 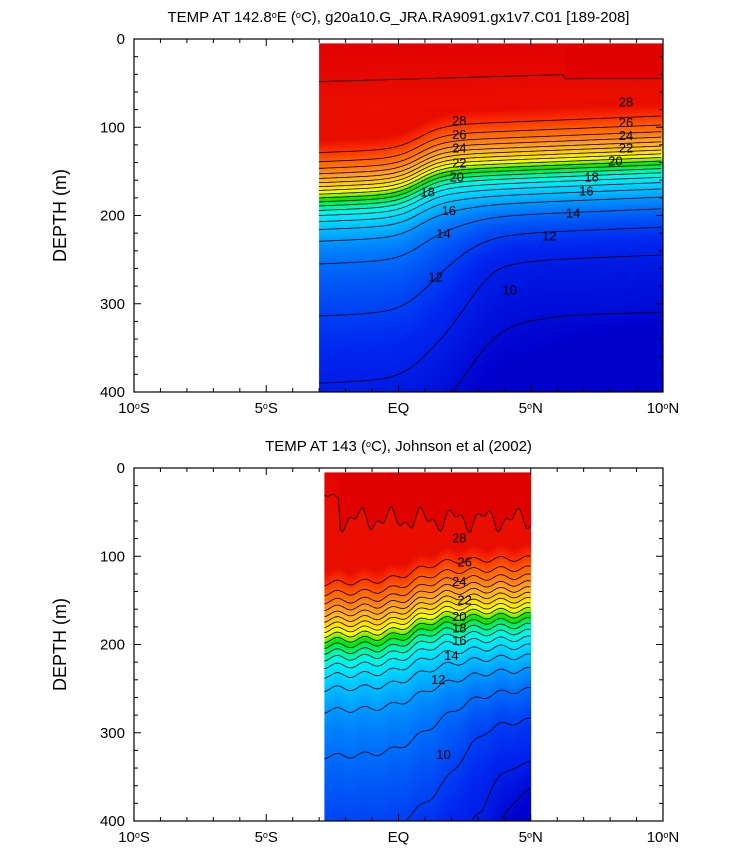 I want to click on temperature-field, so click(x=427, y=646).